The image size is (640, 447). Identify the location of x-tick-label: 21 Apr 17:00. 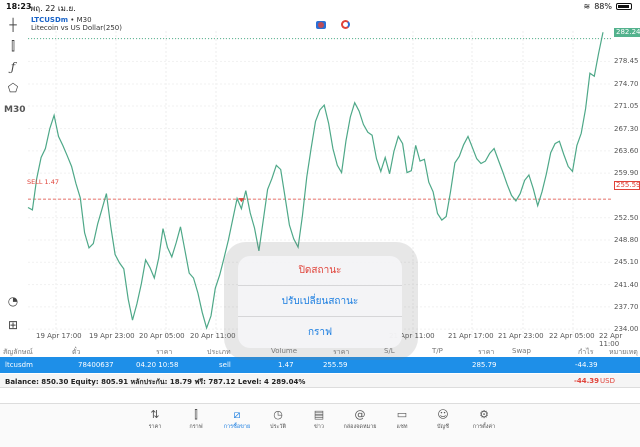
(471, 336).